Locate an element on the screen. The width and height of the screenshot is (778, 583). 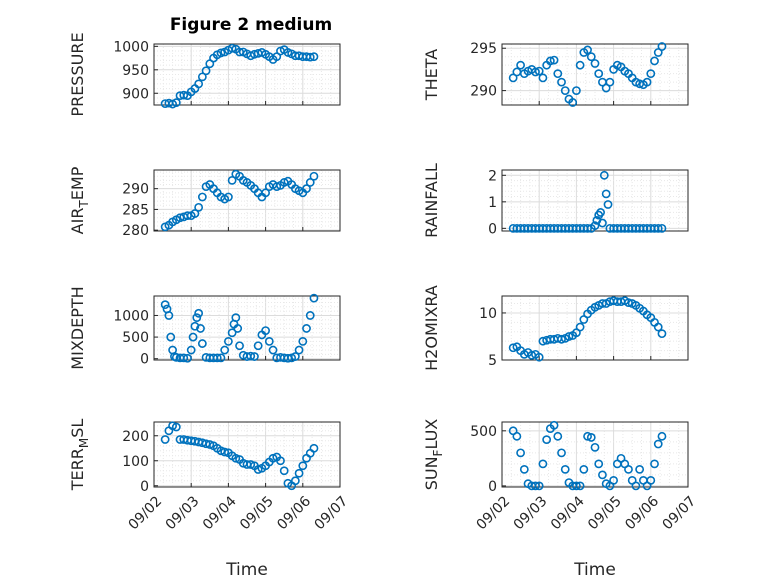
y-axis-label: MIXDEPTH is located at coordinates (77, 327).